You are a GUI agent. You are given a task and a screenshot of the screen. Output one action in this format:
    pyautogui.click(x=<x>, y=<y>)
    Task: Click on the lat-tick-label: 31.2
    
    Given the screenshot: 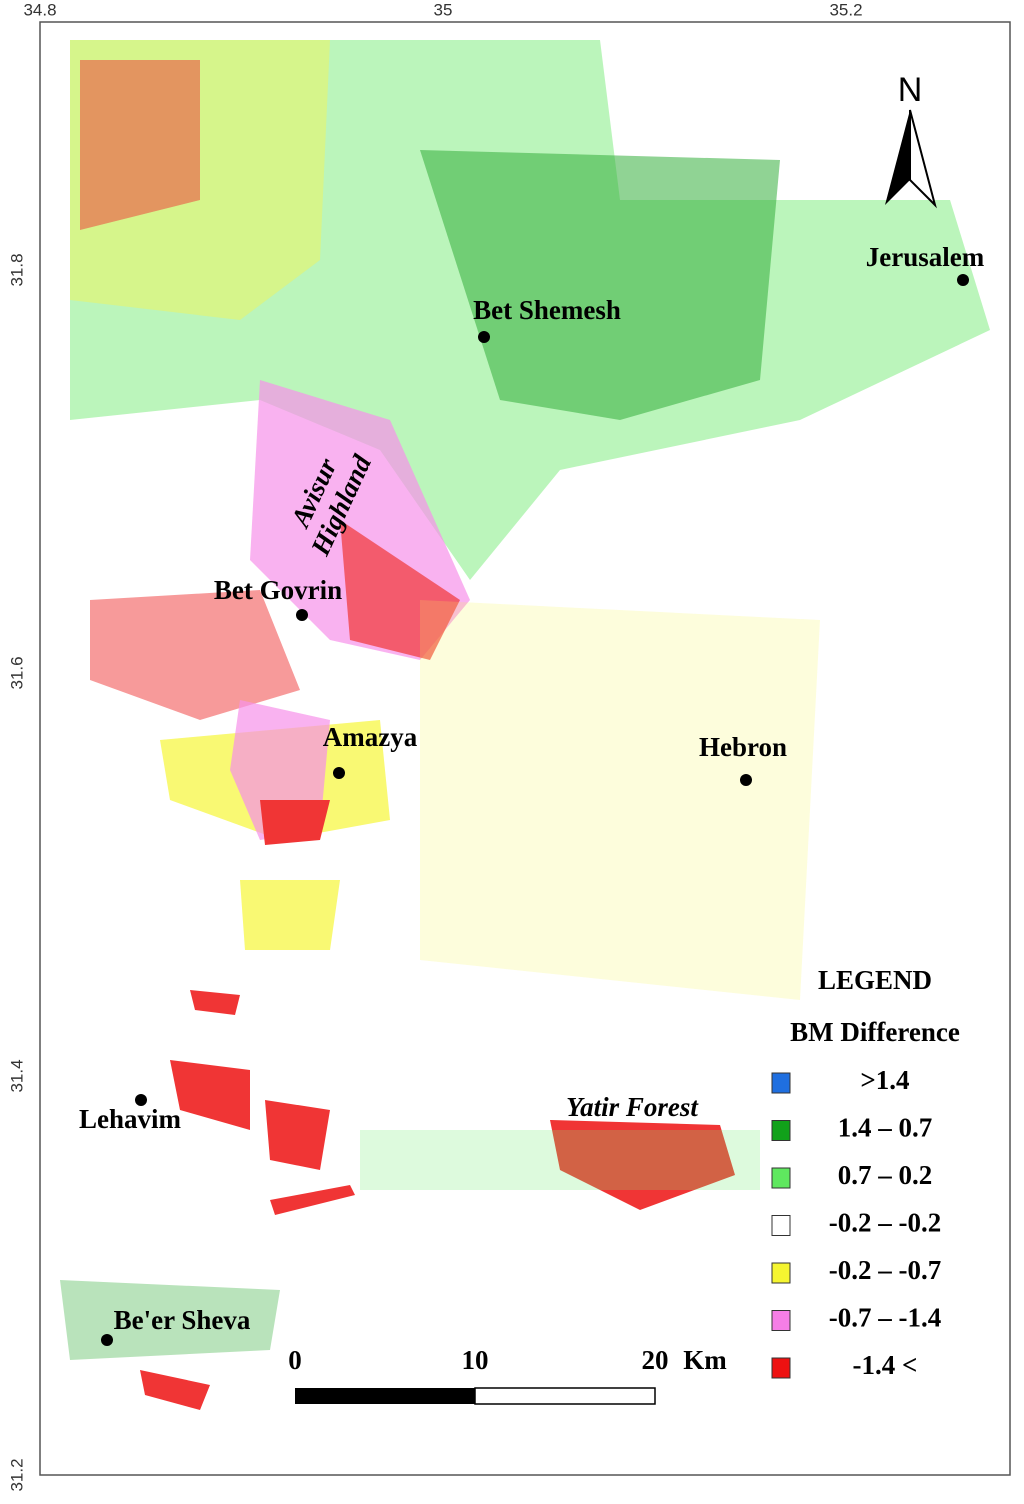 What is the action you would take?
    pyautogui.click(x=16, y=1474)
    